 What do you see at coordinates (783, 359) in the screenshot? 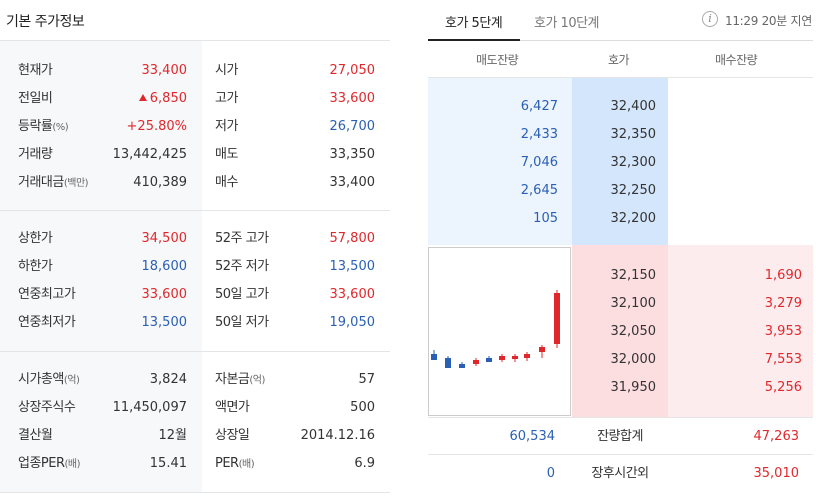
I see `bid-volume: 7,553` at bounding box center [783, 359].